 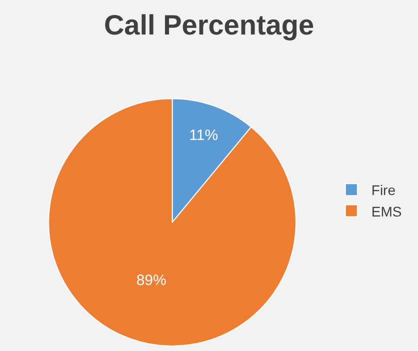 What do you see at coordinates (209, 24) in the screenshot?
I see `chart-title: Call Percentage` at bounding box center [209, 24].